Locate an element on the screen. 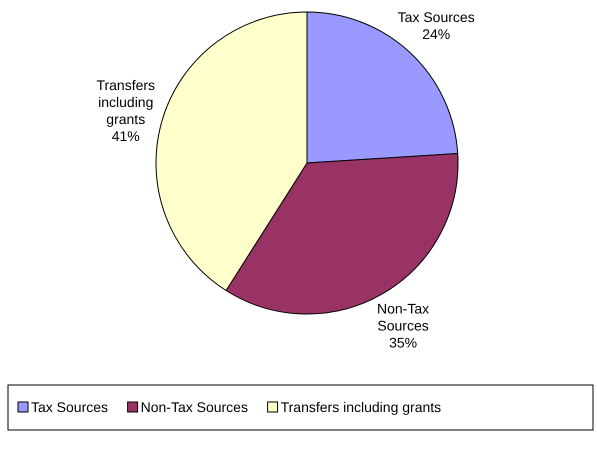  data-label: 35% is located at coordinates (403, 342).